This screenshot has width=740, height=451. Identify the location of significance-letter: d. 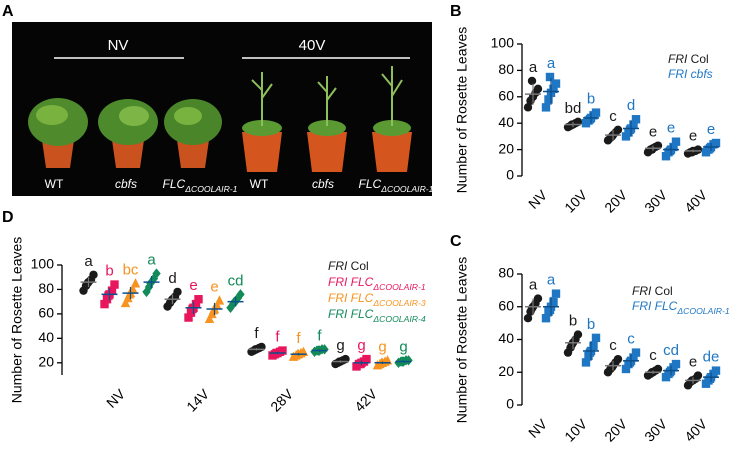
(172, 278).